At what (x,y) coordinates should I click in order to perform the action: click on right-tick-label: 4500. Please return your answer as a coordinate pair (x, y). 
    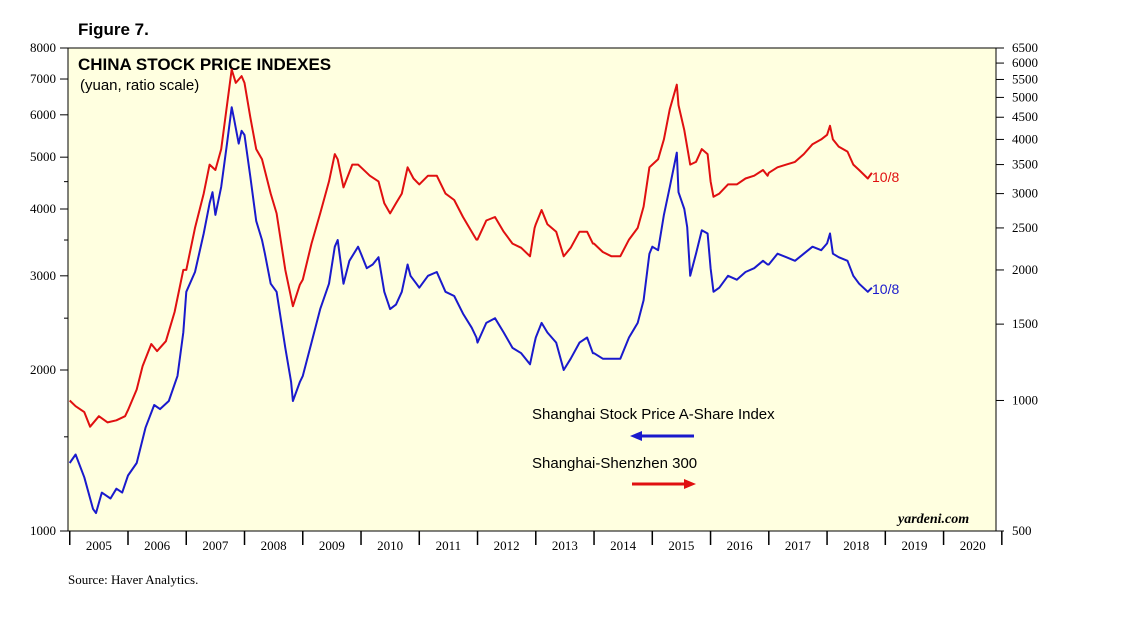
    Looking at the image, I should click on (1025, 116).